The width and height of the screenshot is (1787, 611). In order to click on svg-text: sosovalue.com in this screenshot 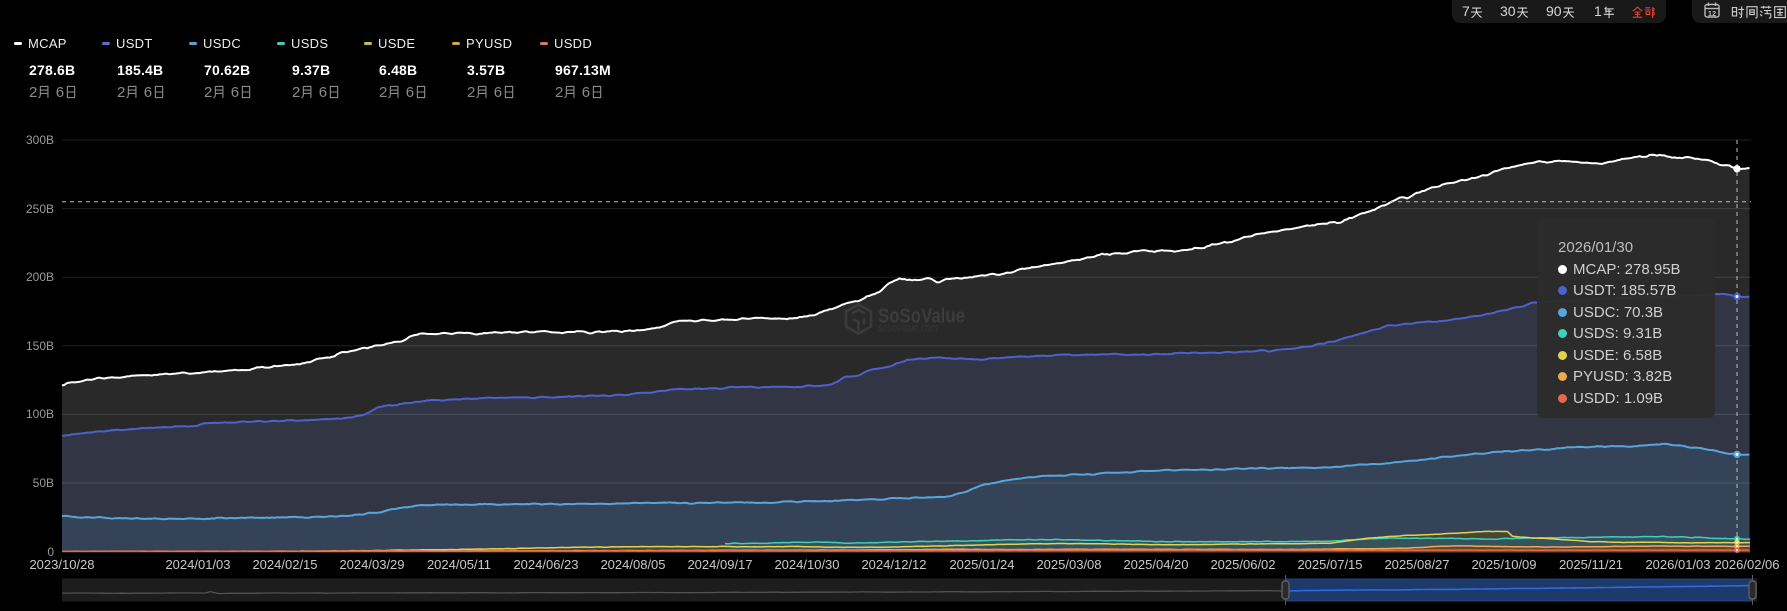, I will do `click(908, 328)`.